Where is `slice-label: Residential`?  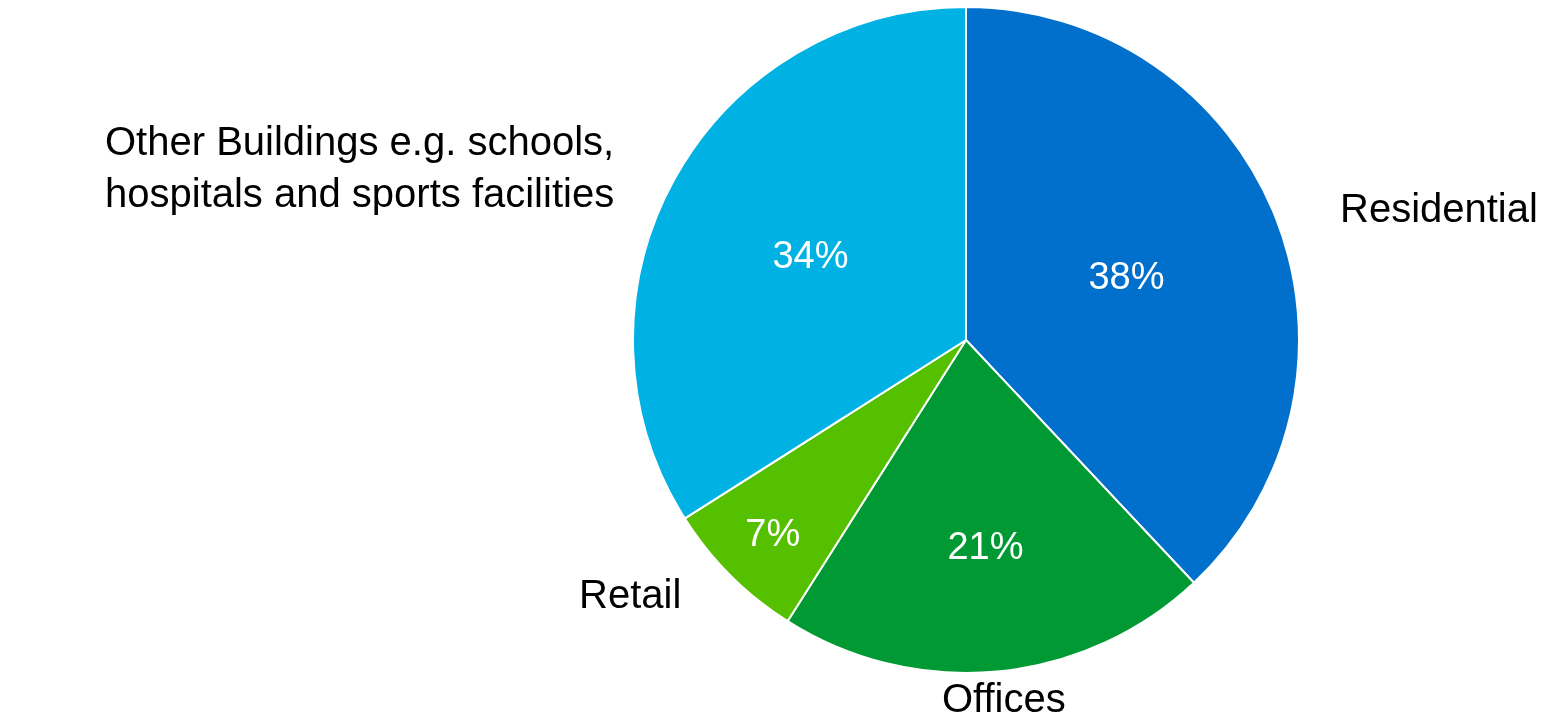 slice-label: Residential is located at coordinates (1439, 208).